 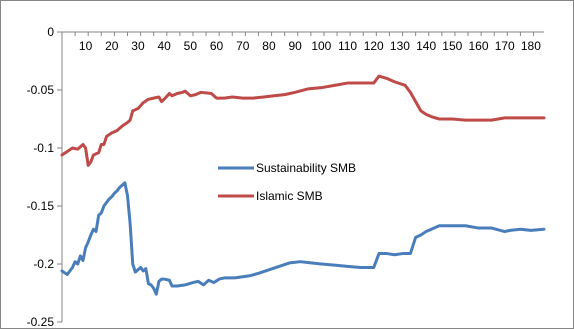 What do you see at coordinates (43, 264) in the screenshot?
I see `y-tick-label: -0.2` at bounding box center [43, 264].